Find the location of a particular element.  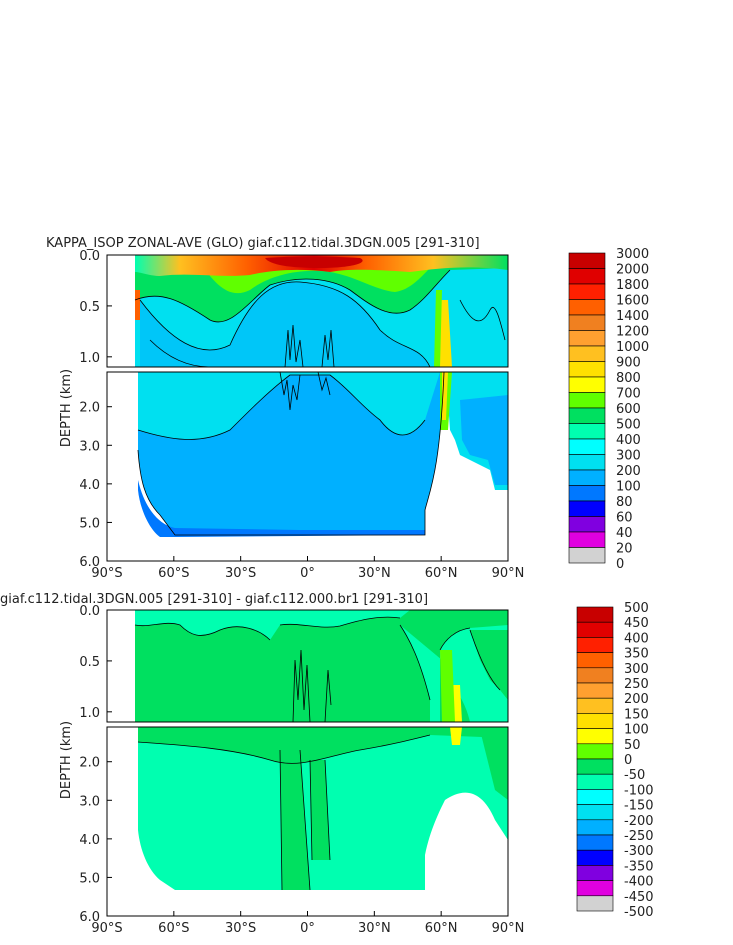

colorbar-label: -350 is located at coordinates (639, 866).